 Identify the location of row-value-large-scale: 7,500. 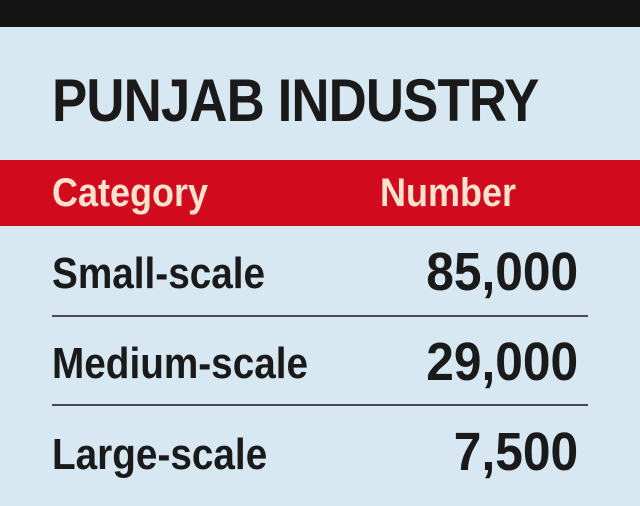
(515, 452).